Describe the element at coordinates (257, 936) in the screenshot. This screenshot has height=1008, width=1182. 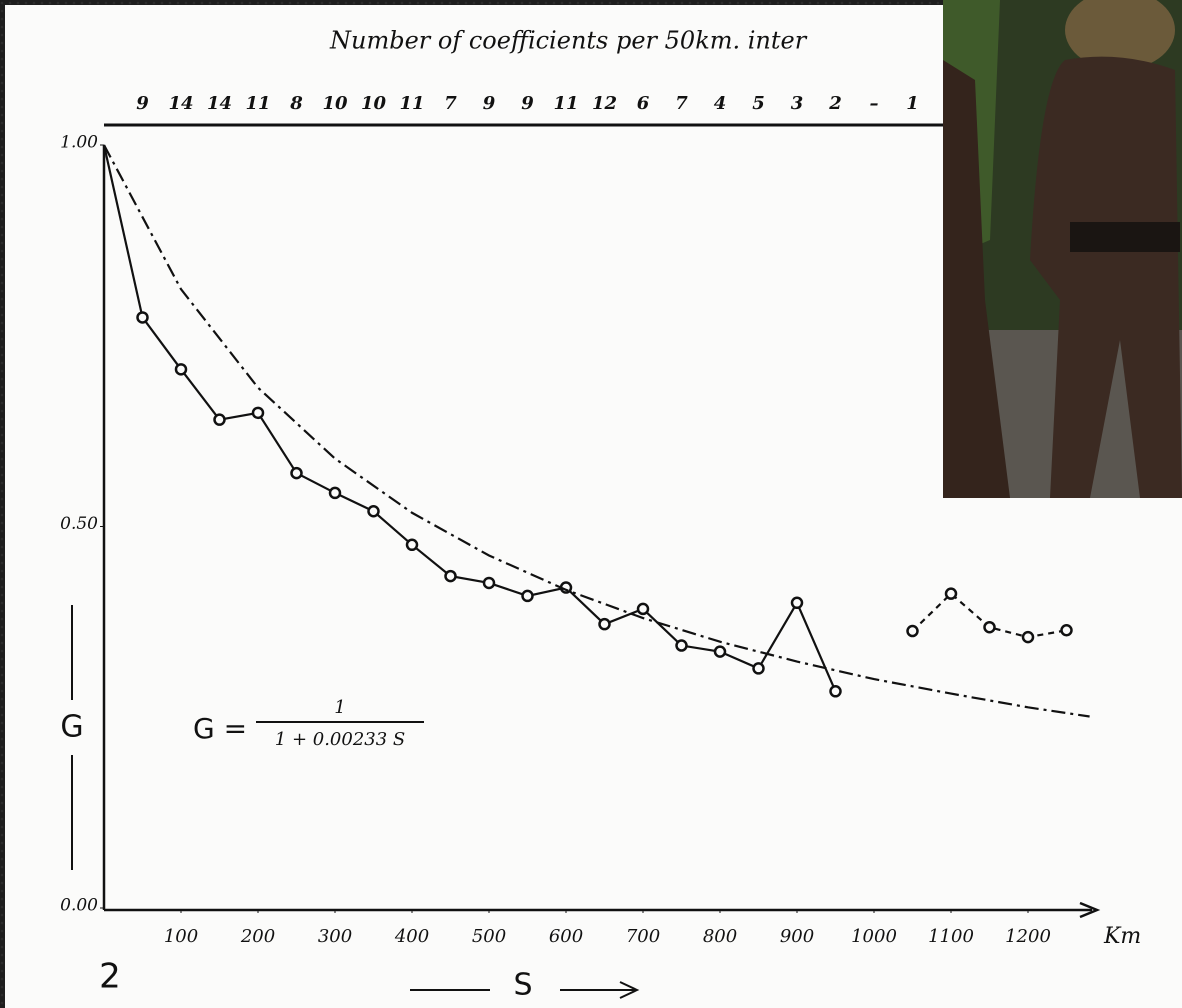
I see `x-tick-label: 200` at that location.